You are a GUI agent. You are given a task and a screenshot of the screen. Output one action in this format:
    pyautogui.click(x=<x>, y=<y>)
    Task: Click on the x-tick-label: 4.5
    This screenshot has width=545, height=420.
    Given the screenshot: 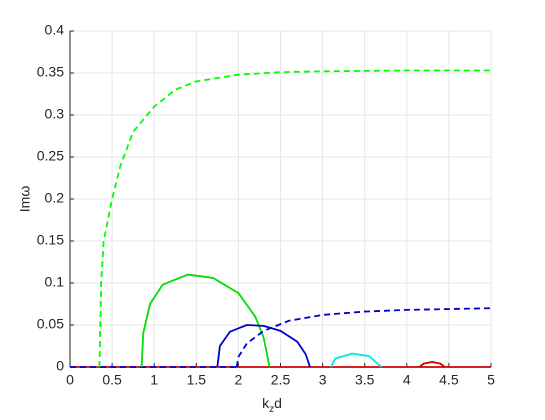 What is the action you would take?
    pyautogui.click(x=449, y=380)
    